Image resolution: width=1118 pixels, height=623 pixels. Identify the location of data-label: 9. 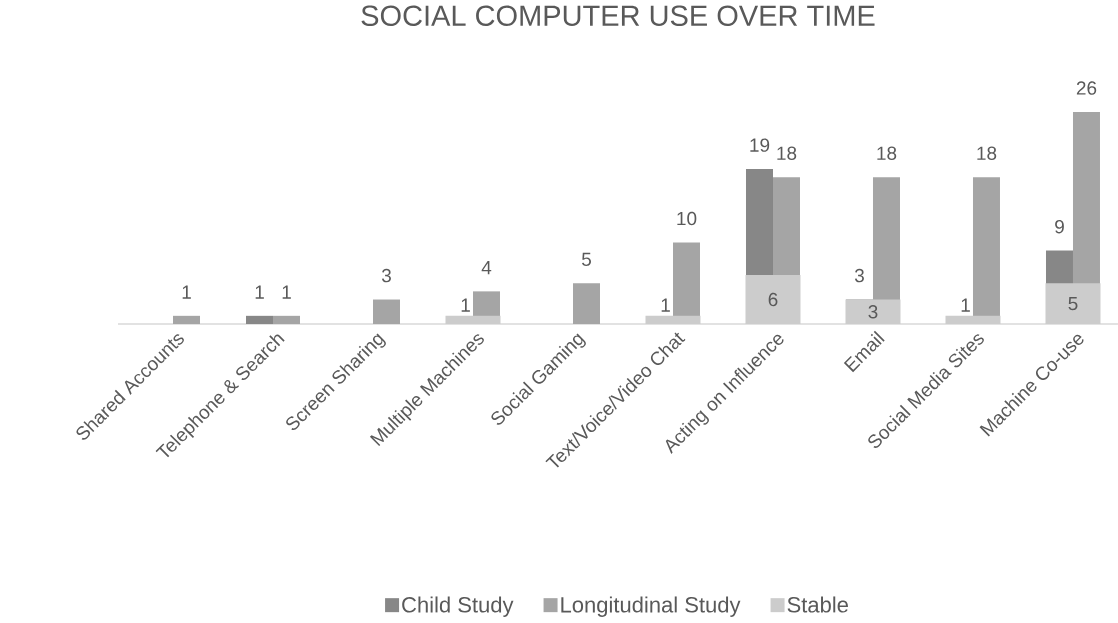
(1059, 226).